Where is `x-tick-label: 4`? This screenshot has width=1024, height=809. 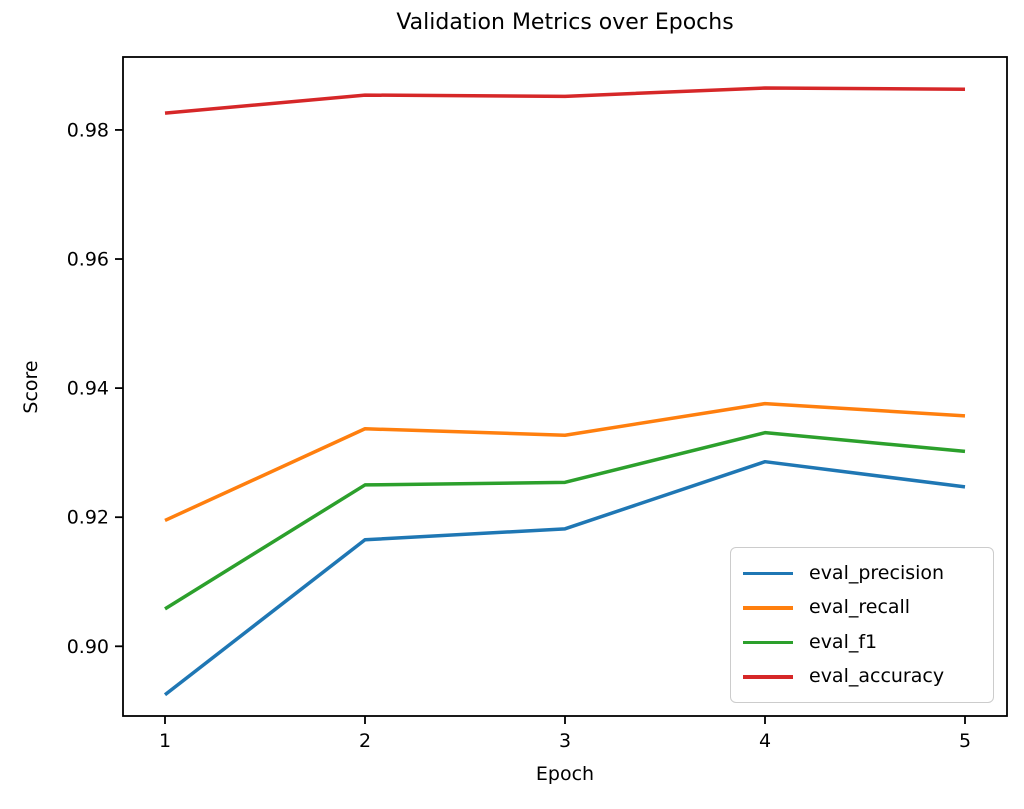 x-tick-label: 4 is located at coordinates (765, 741).